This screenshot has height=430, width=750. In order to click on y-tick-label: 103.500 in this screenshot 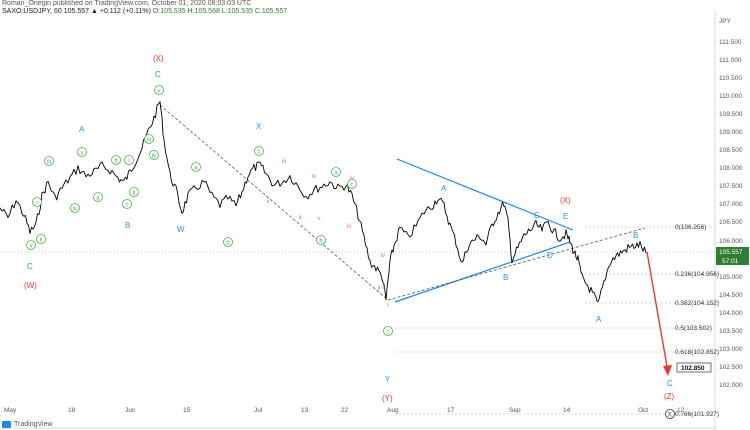, I will do `click(731, 331)`.